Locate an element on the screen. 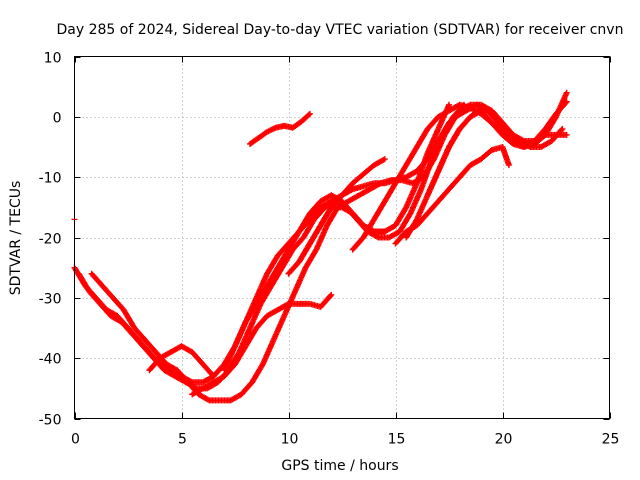  x-tick-label: 5 is located at coordinates (182, 440).